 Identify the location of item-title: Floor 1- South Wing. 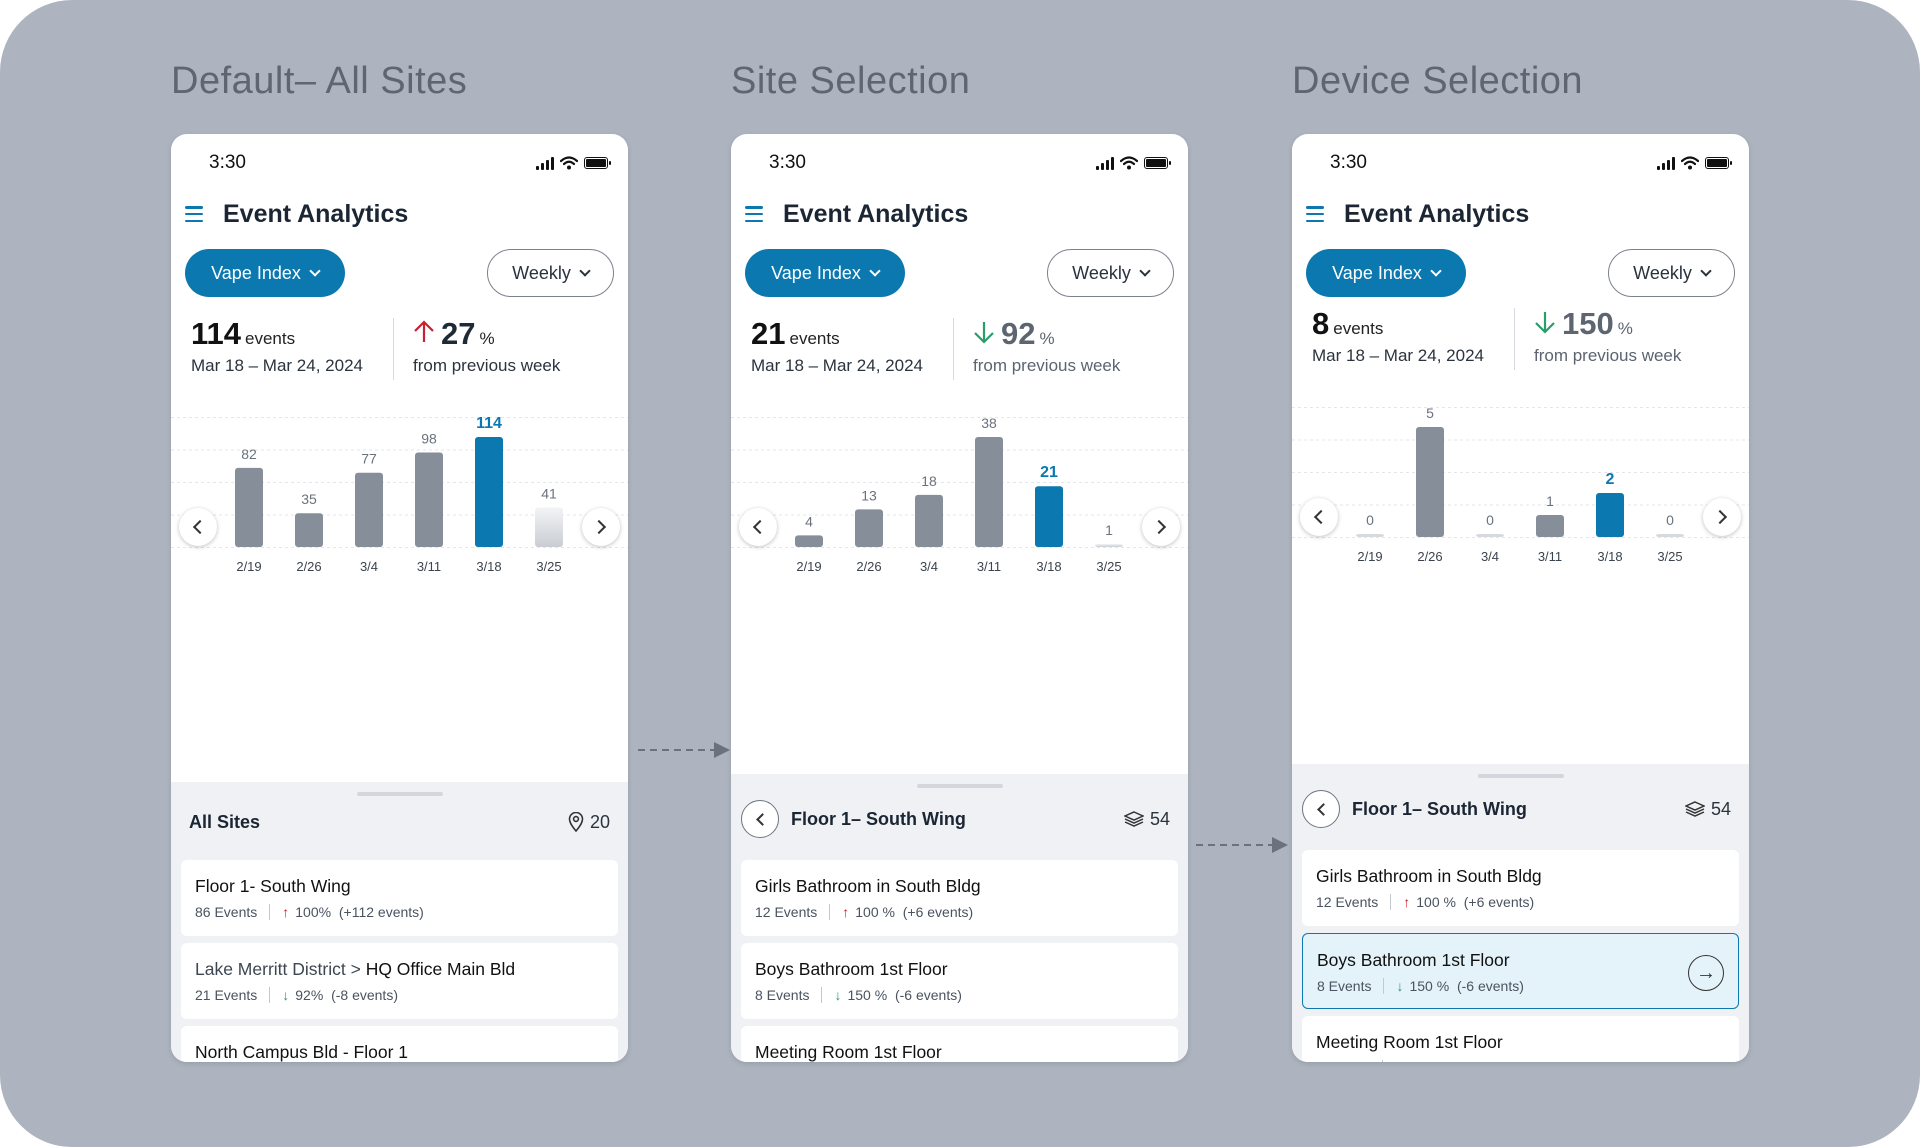
(273, 886).